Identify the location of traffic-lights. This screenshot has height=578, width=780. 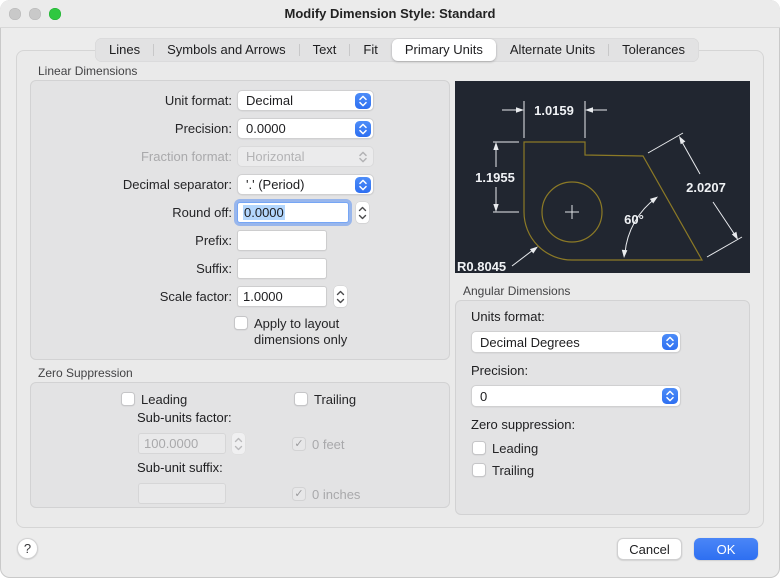
(35, 14).